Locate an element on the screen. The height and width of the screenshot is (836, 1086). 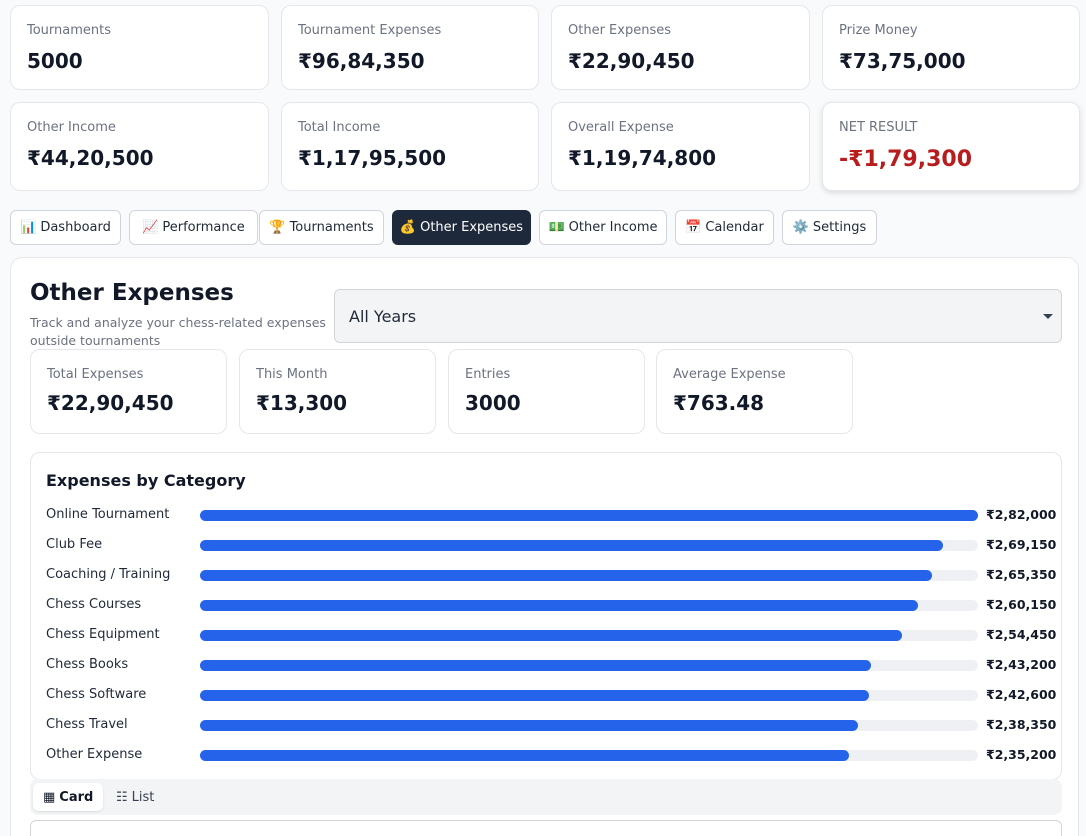
net-result-card: NET RESULT -₹1,79,300 is located at coordinates (951, 146).